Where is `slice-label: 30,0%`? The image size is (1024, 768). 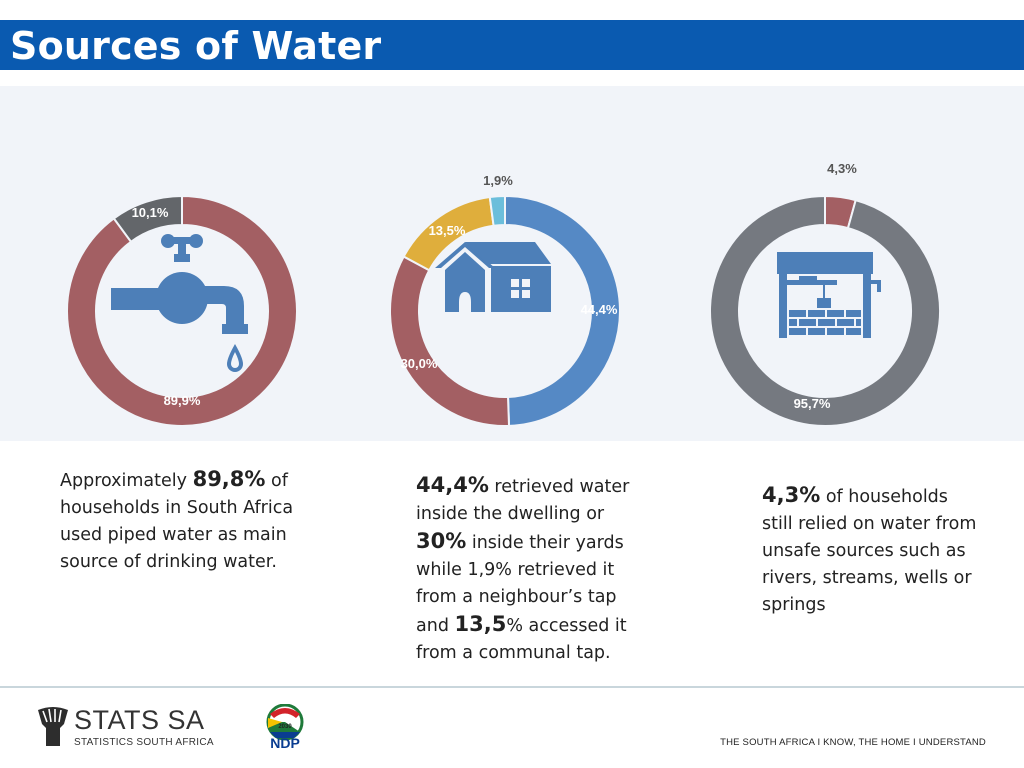 slice-label: 30,0% is located at coordinates (419, 363).